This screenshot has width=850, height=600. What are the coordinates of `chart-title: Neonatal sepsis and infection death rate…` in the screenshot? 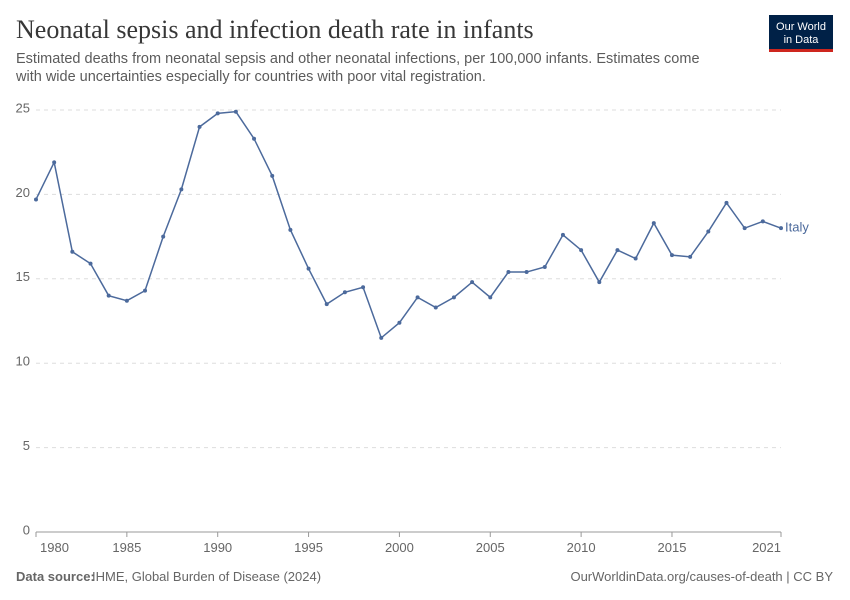 It's located at (275, 29).